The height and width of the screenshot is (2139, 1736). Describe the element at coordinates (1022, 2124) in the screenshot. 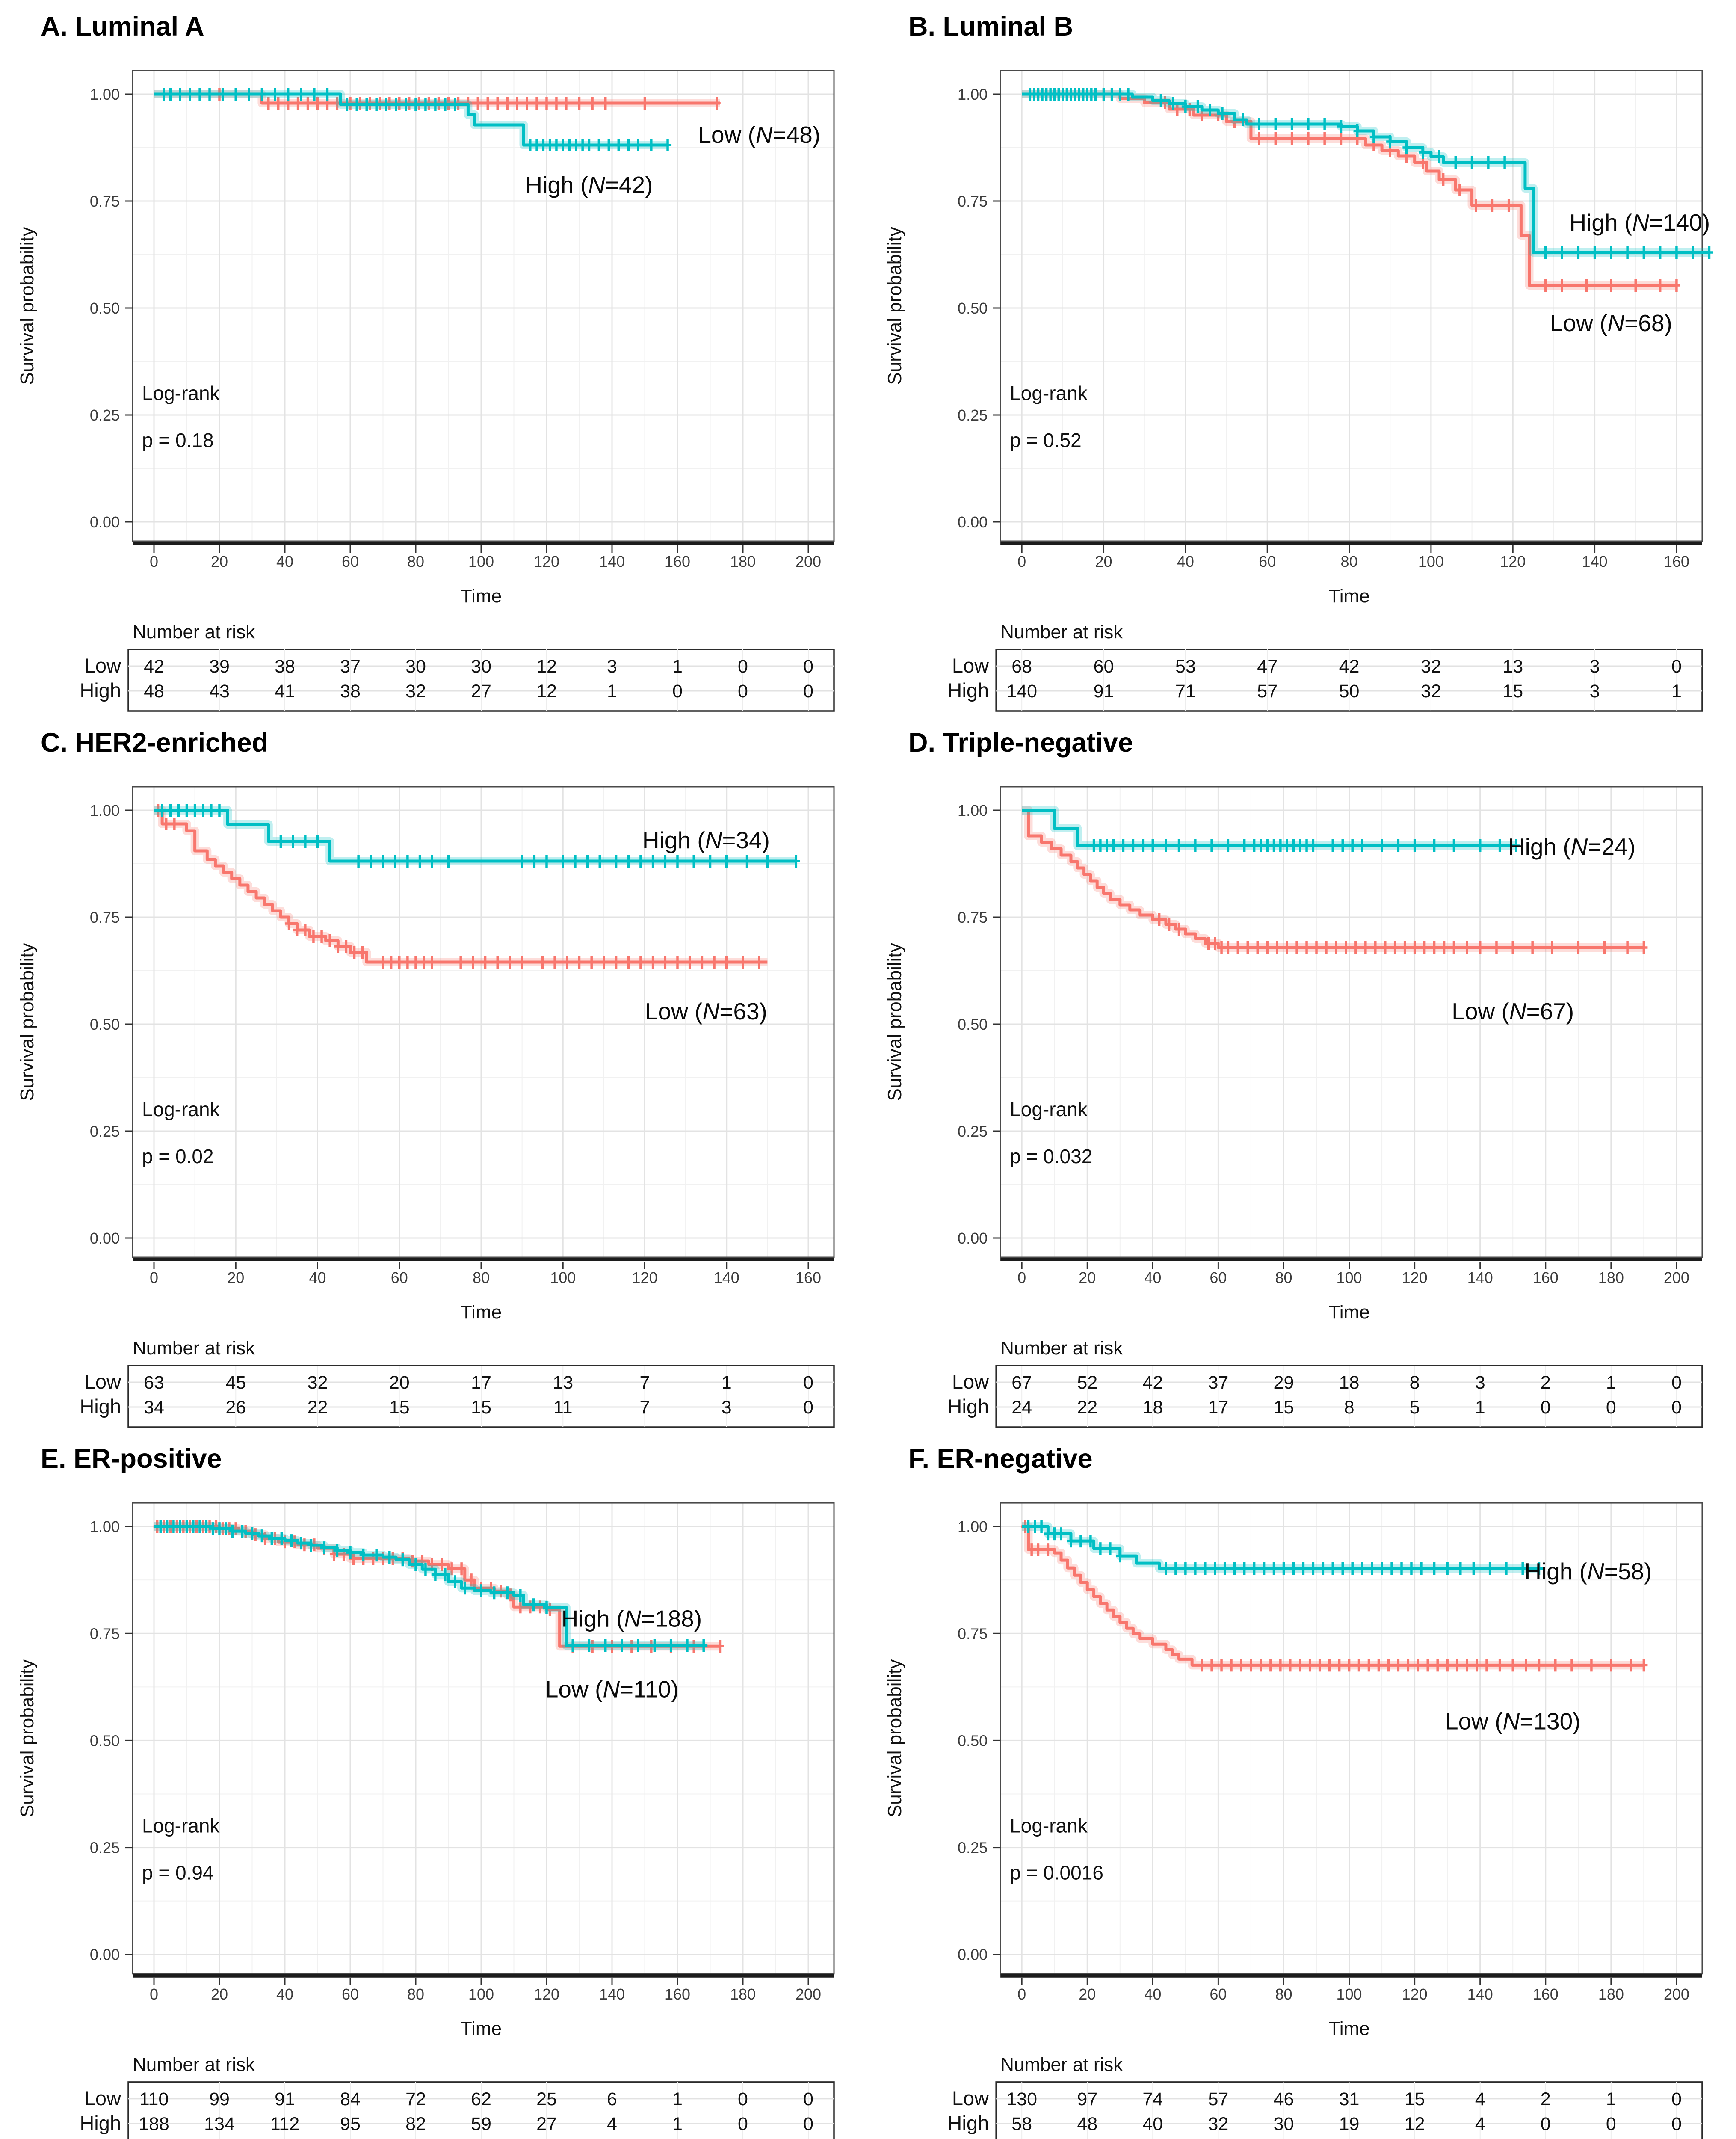

I see `risk-value: 58` at that location.